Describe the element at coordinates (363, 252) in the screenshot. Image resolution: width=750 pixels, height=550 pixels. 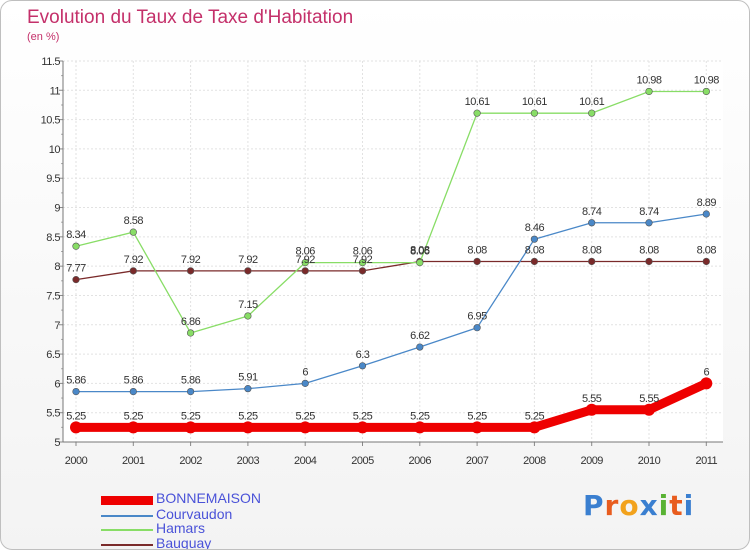
I see `data-label-hamars: 8.06` at that location.